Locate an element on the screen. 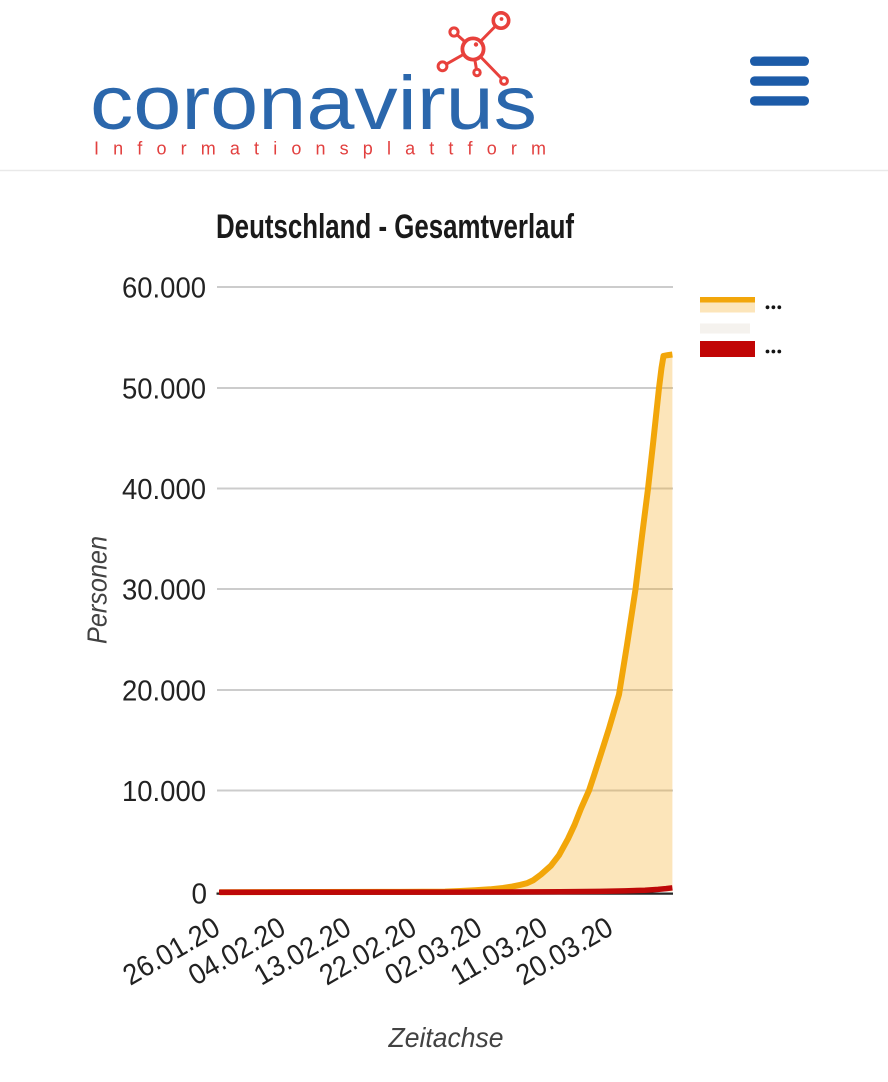 The image size is (888, 1082). svg-text: 30.000 is located at coordinates (164, 590).